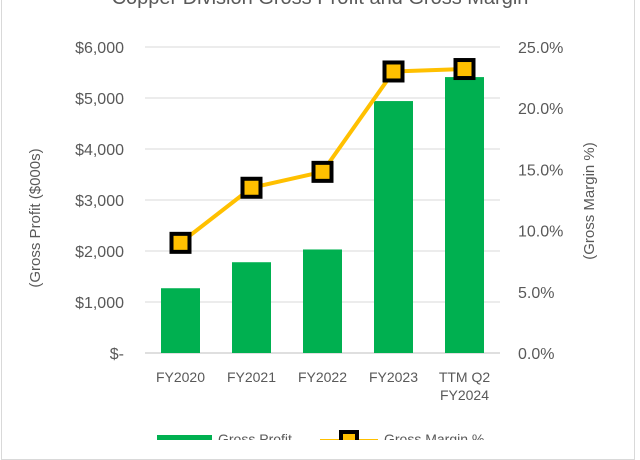 This screenshot has width=640, height=460. I want to click on category-label: FY2020, so click(180, 377).